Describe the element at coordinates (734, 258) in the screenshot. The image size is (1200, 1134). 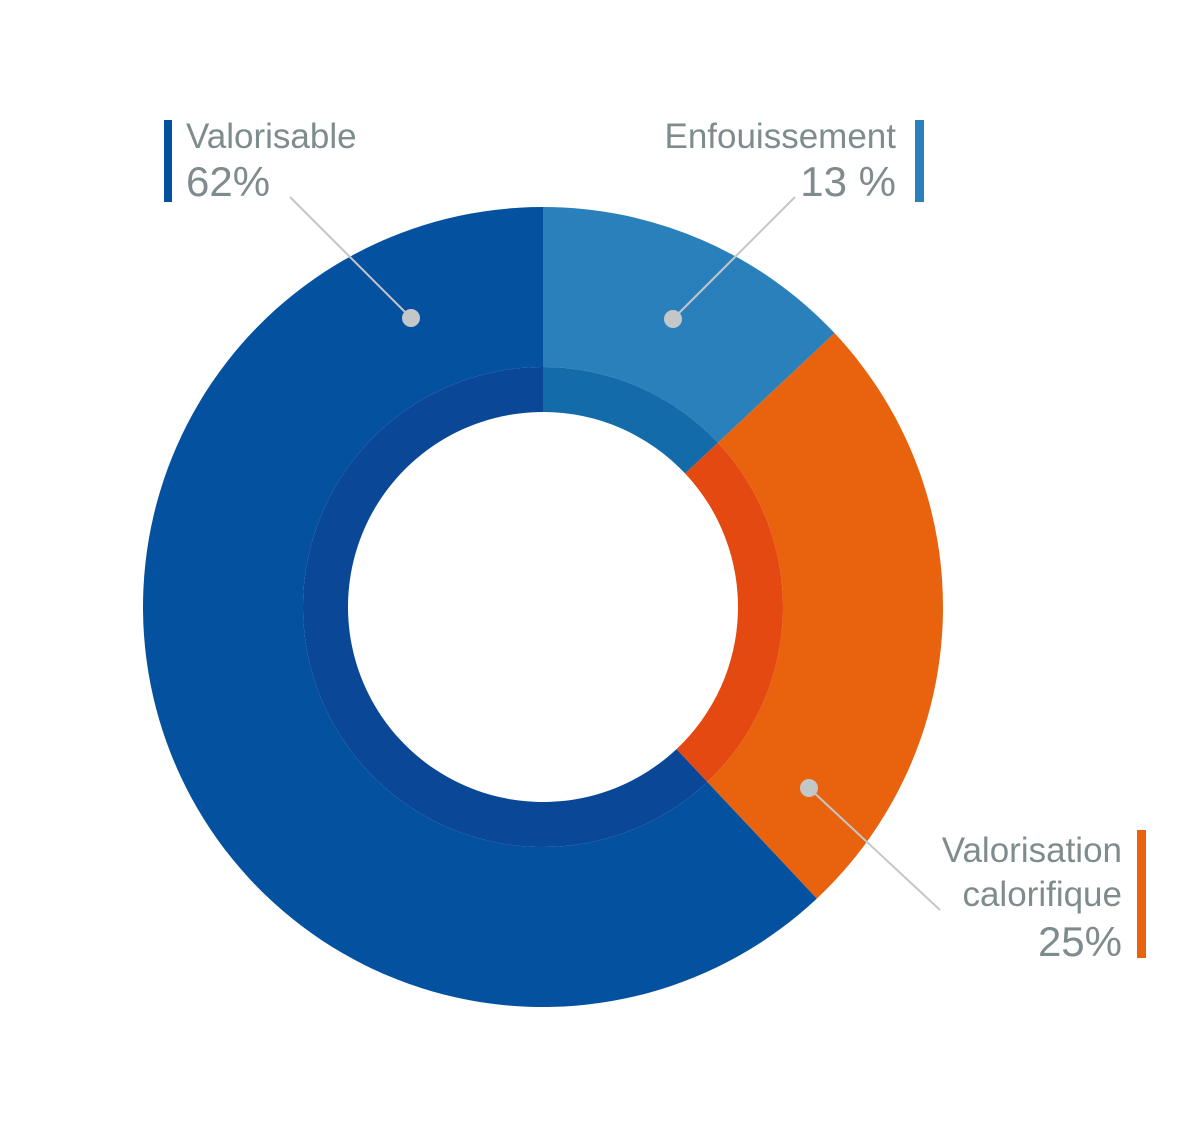
I see `leader-line-enfouissement` at that location.